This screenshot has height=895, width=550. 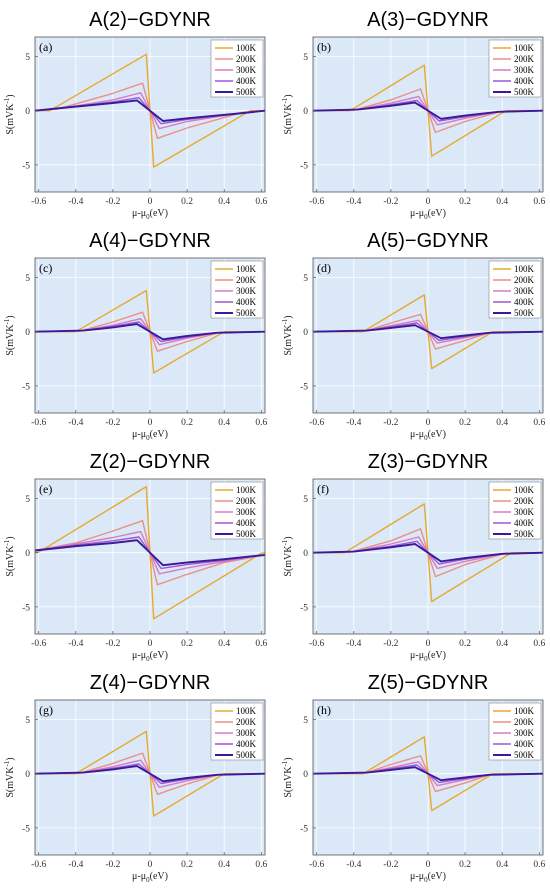 What do you see at coordinates (324, 268) in the screenshot?
I see `panel-label: (d)` at bounding box center [324, 268].